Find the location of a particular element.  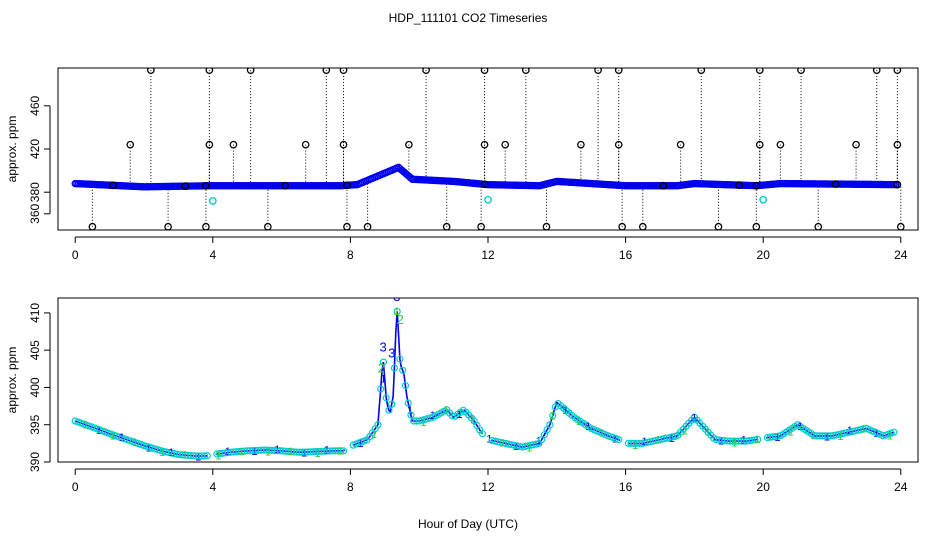

x-tick-label: 8 is located at coordinates (350, 255).